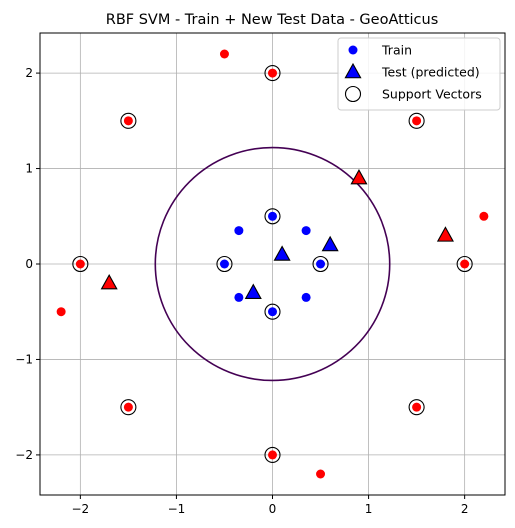 This screenshot has height=528, width=515. Describe the element at coordinates (29, 264) in the screenshot. I see `y-tick-label: 0` at that location.